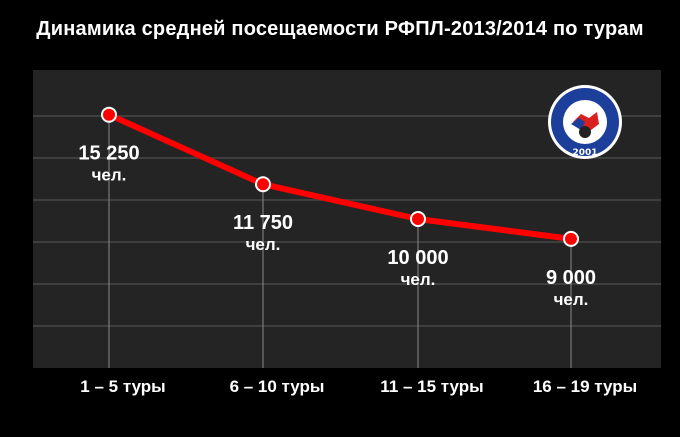 This screenshot has height=437, width=680. What do you see at coordinates (263, 223) in the screenshot?
I see `data-label-value: 11 750` at bounding box center [263, 223].